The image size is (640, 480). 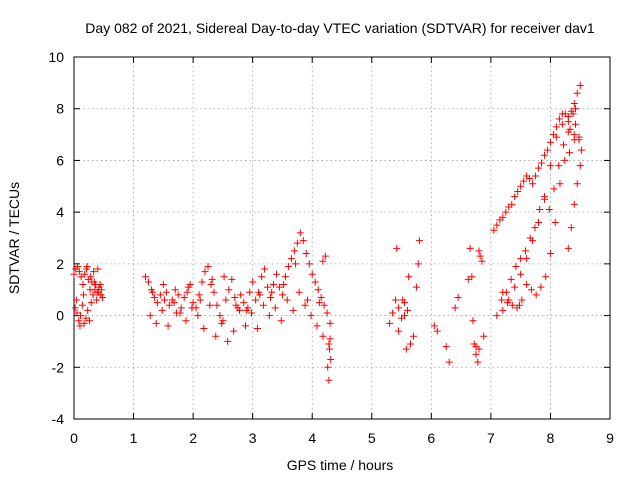 I want to click on y-tick-label: -4, so click(x=58, y=419).